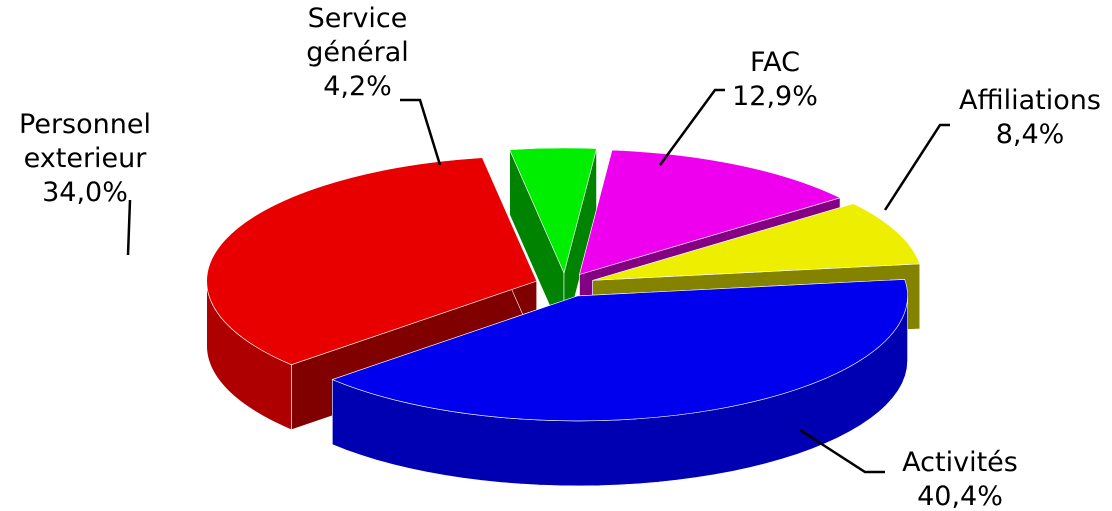  Describe the element at coordinates (1021, 118) in the screenshot. I see `slice-label: Affiliations 8,4%` at that location.